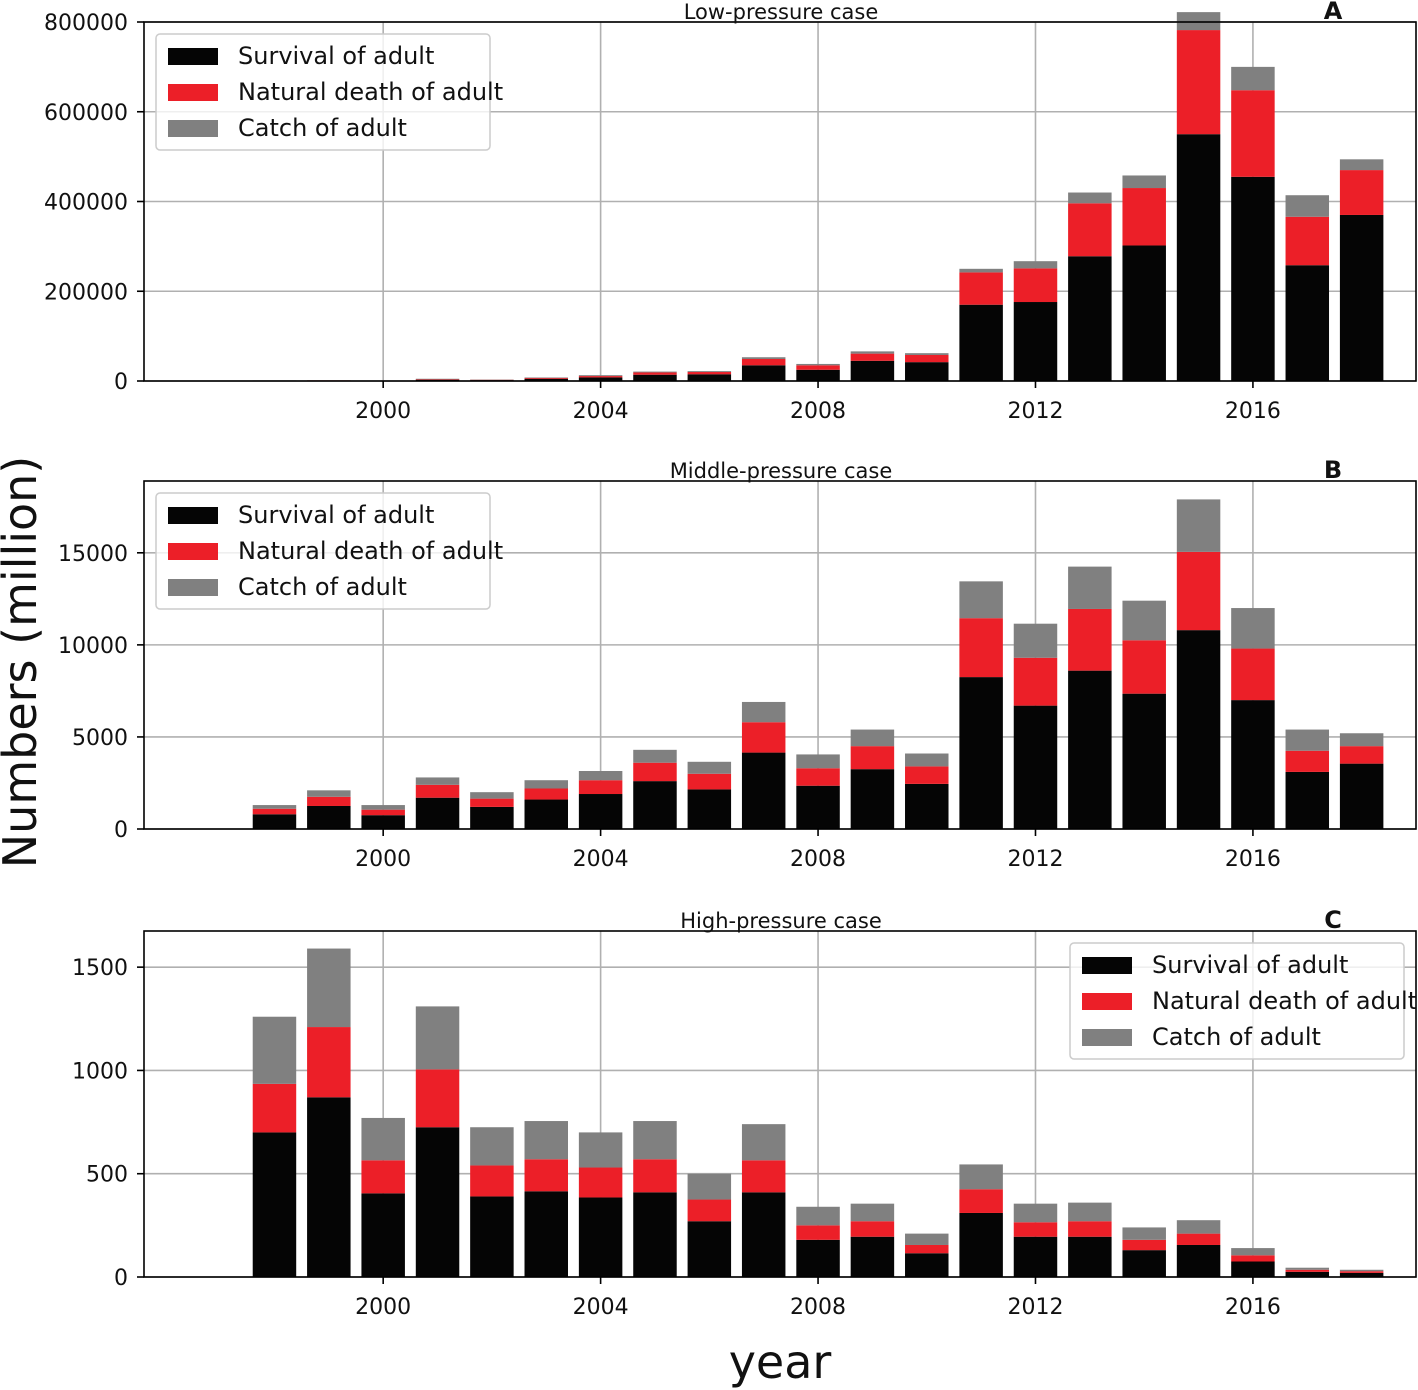 The image size is (1418, 1390). I want to click on y-tick-label: 500, so click(107, 1175).